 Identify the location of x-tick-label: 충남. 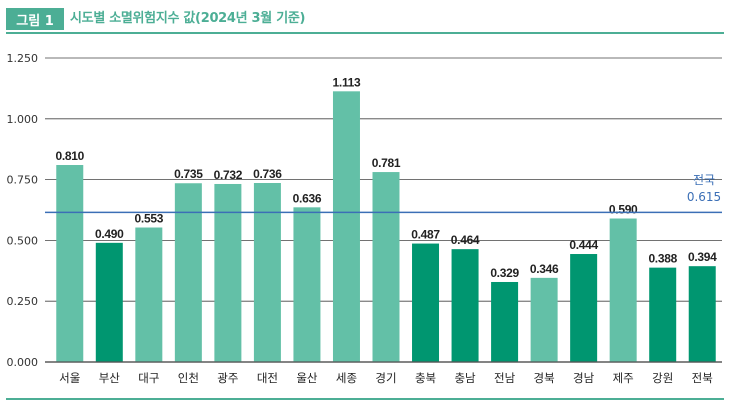
(465, 378).